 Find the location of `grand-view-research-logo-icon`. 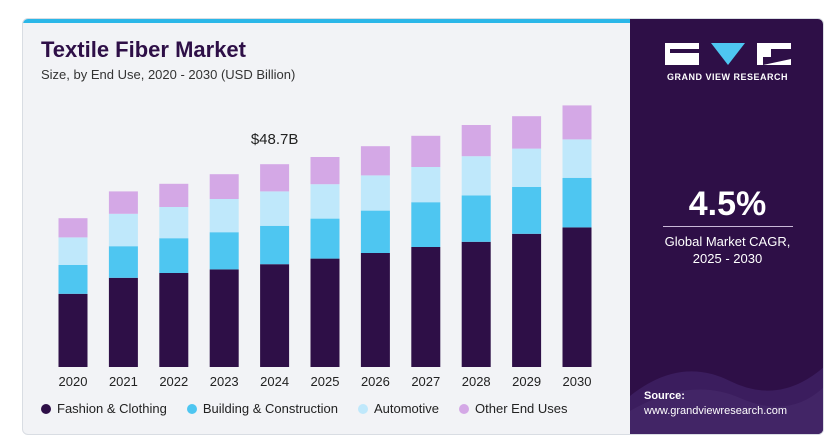

grand-view-research-logo-icon is located at coordinates (728, 54).